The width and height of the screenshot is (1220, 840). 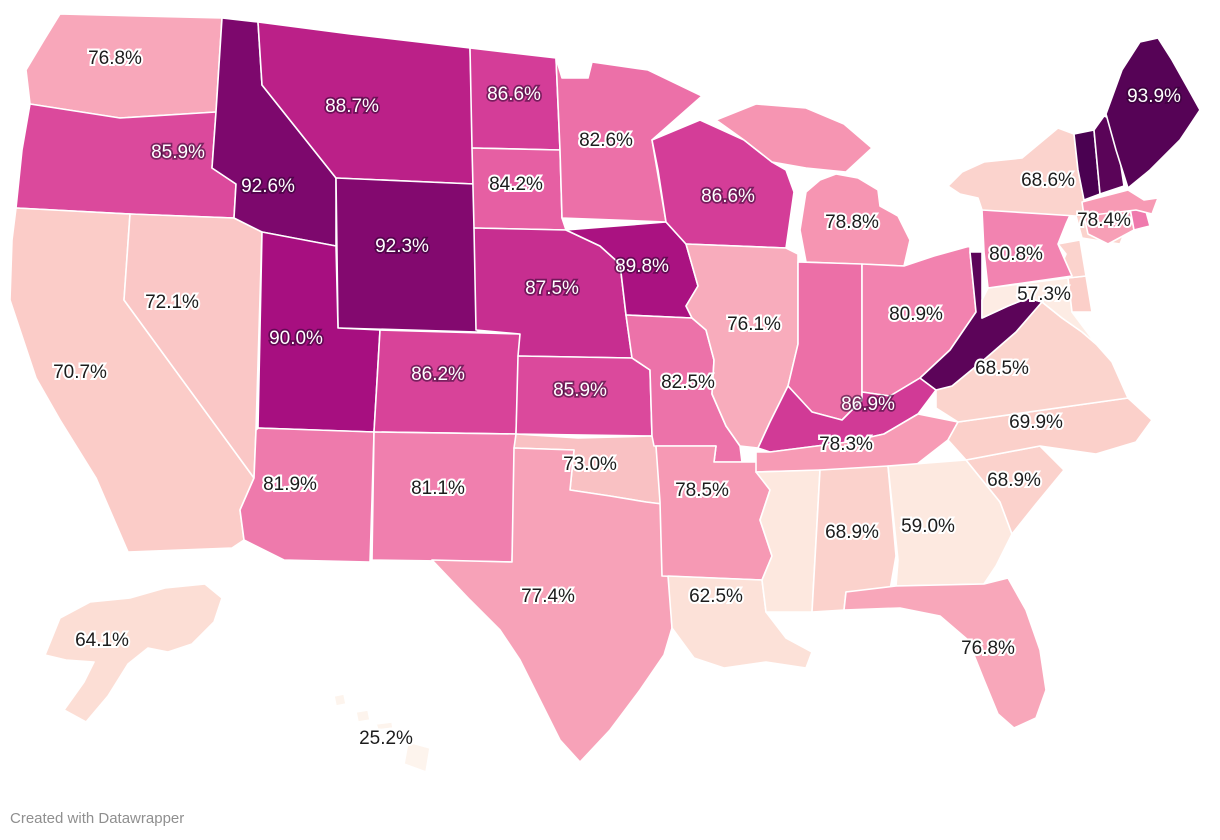 What do you see at coordinates (133, 653) in the screenshot?
I see `state-alaska` at bounding box center [133, 653].